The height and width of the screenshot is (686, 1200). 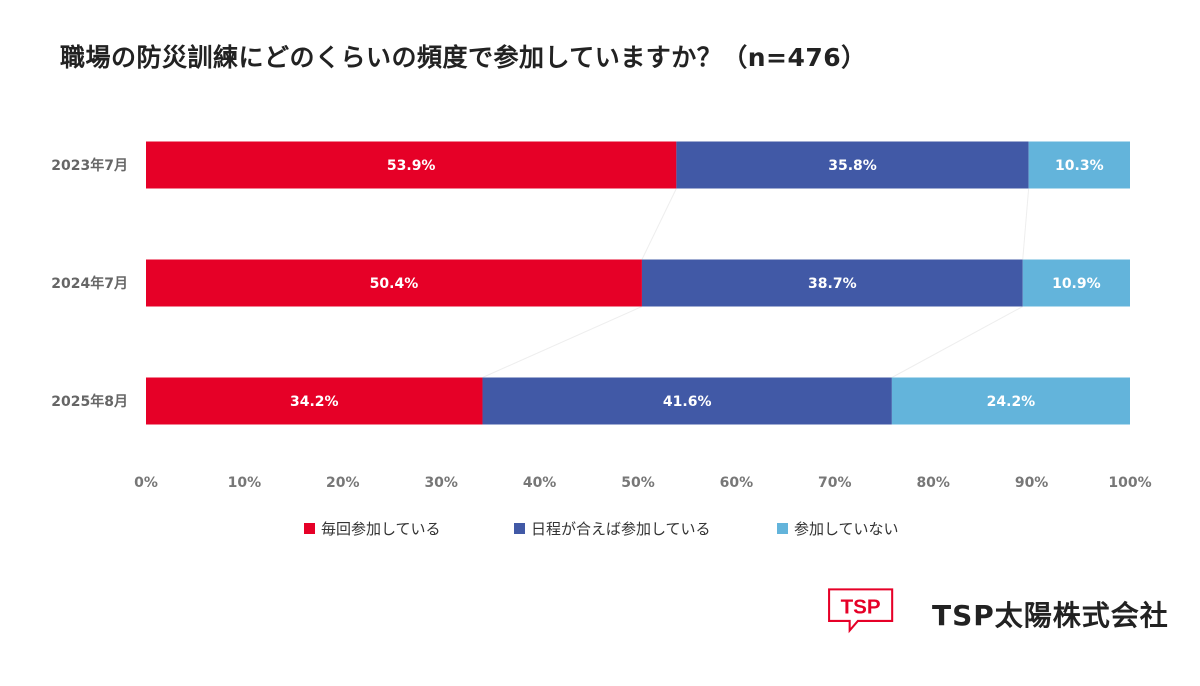 I want to click on x-tick-label: 90%, so click(x=1032, y=483).